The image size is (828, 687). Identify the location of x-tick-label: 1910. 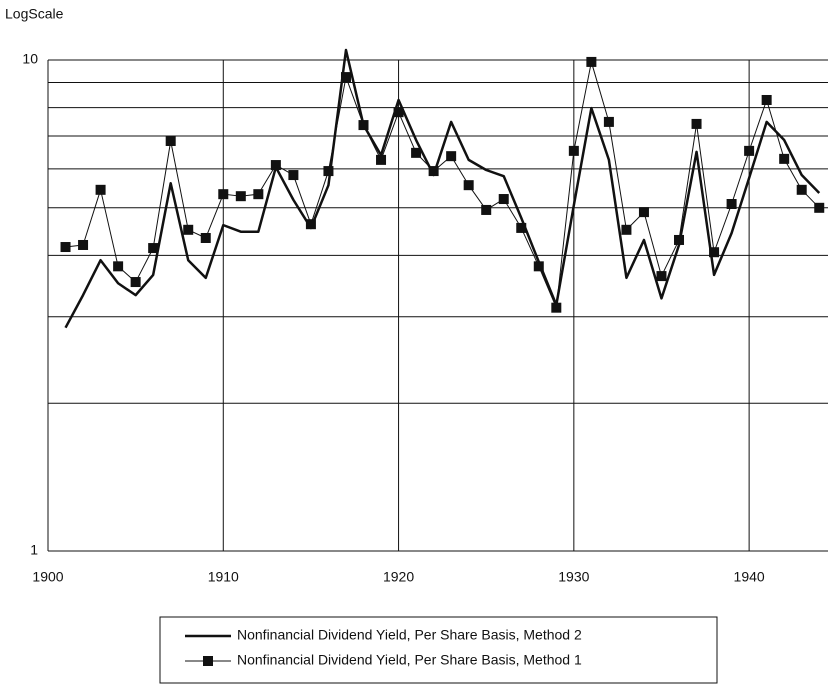
(223, 577).